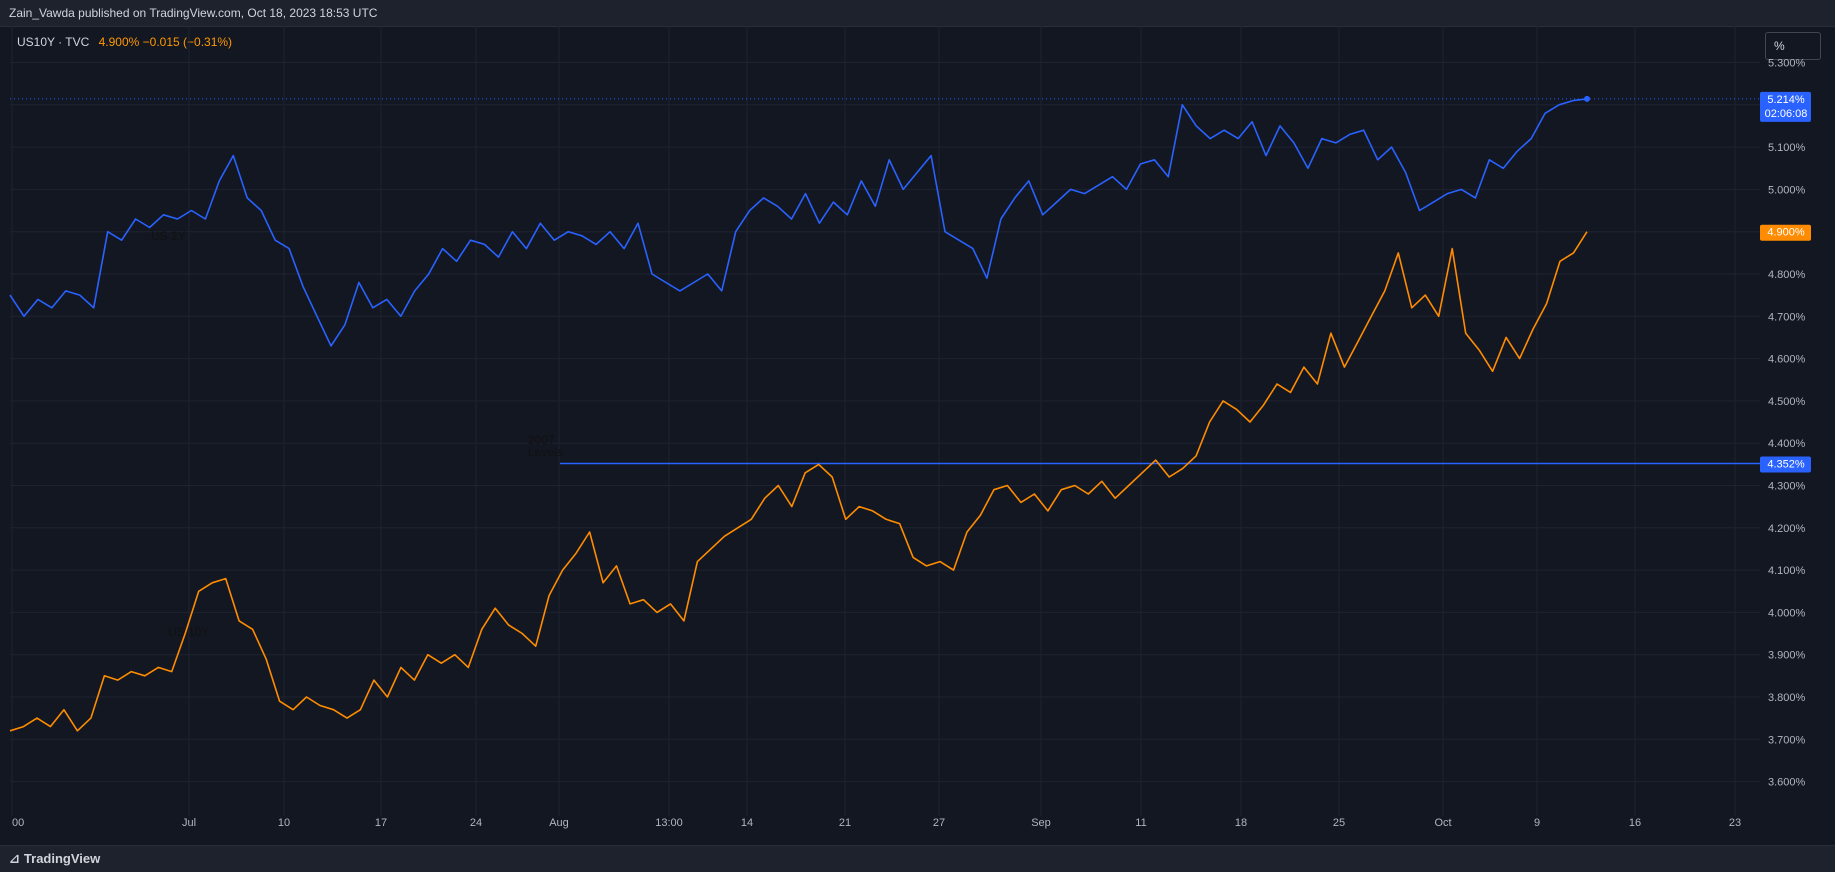  Describe the element at coordinates (168, 236) in the screenshot. I see `us2y-annotation: US 2Y` at that location.